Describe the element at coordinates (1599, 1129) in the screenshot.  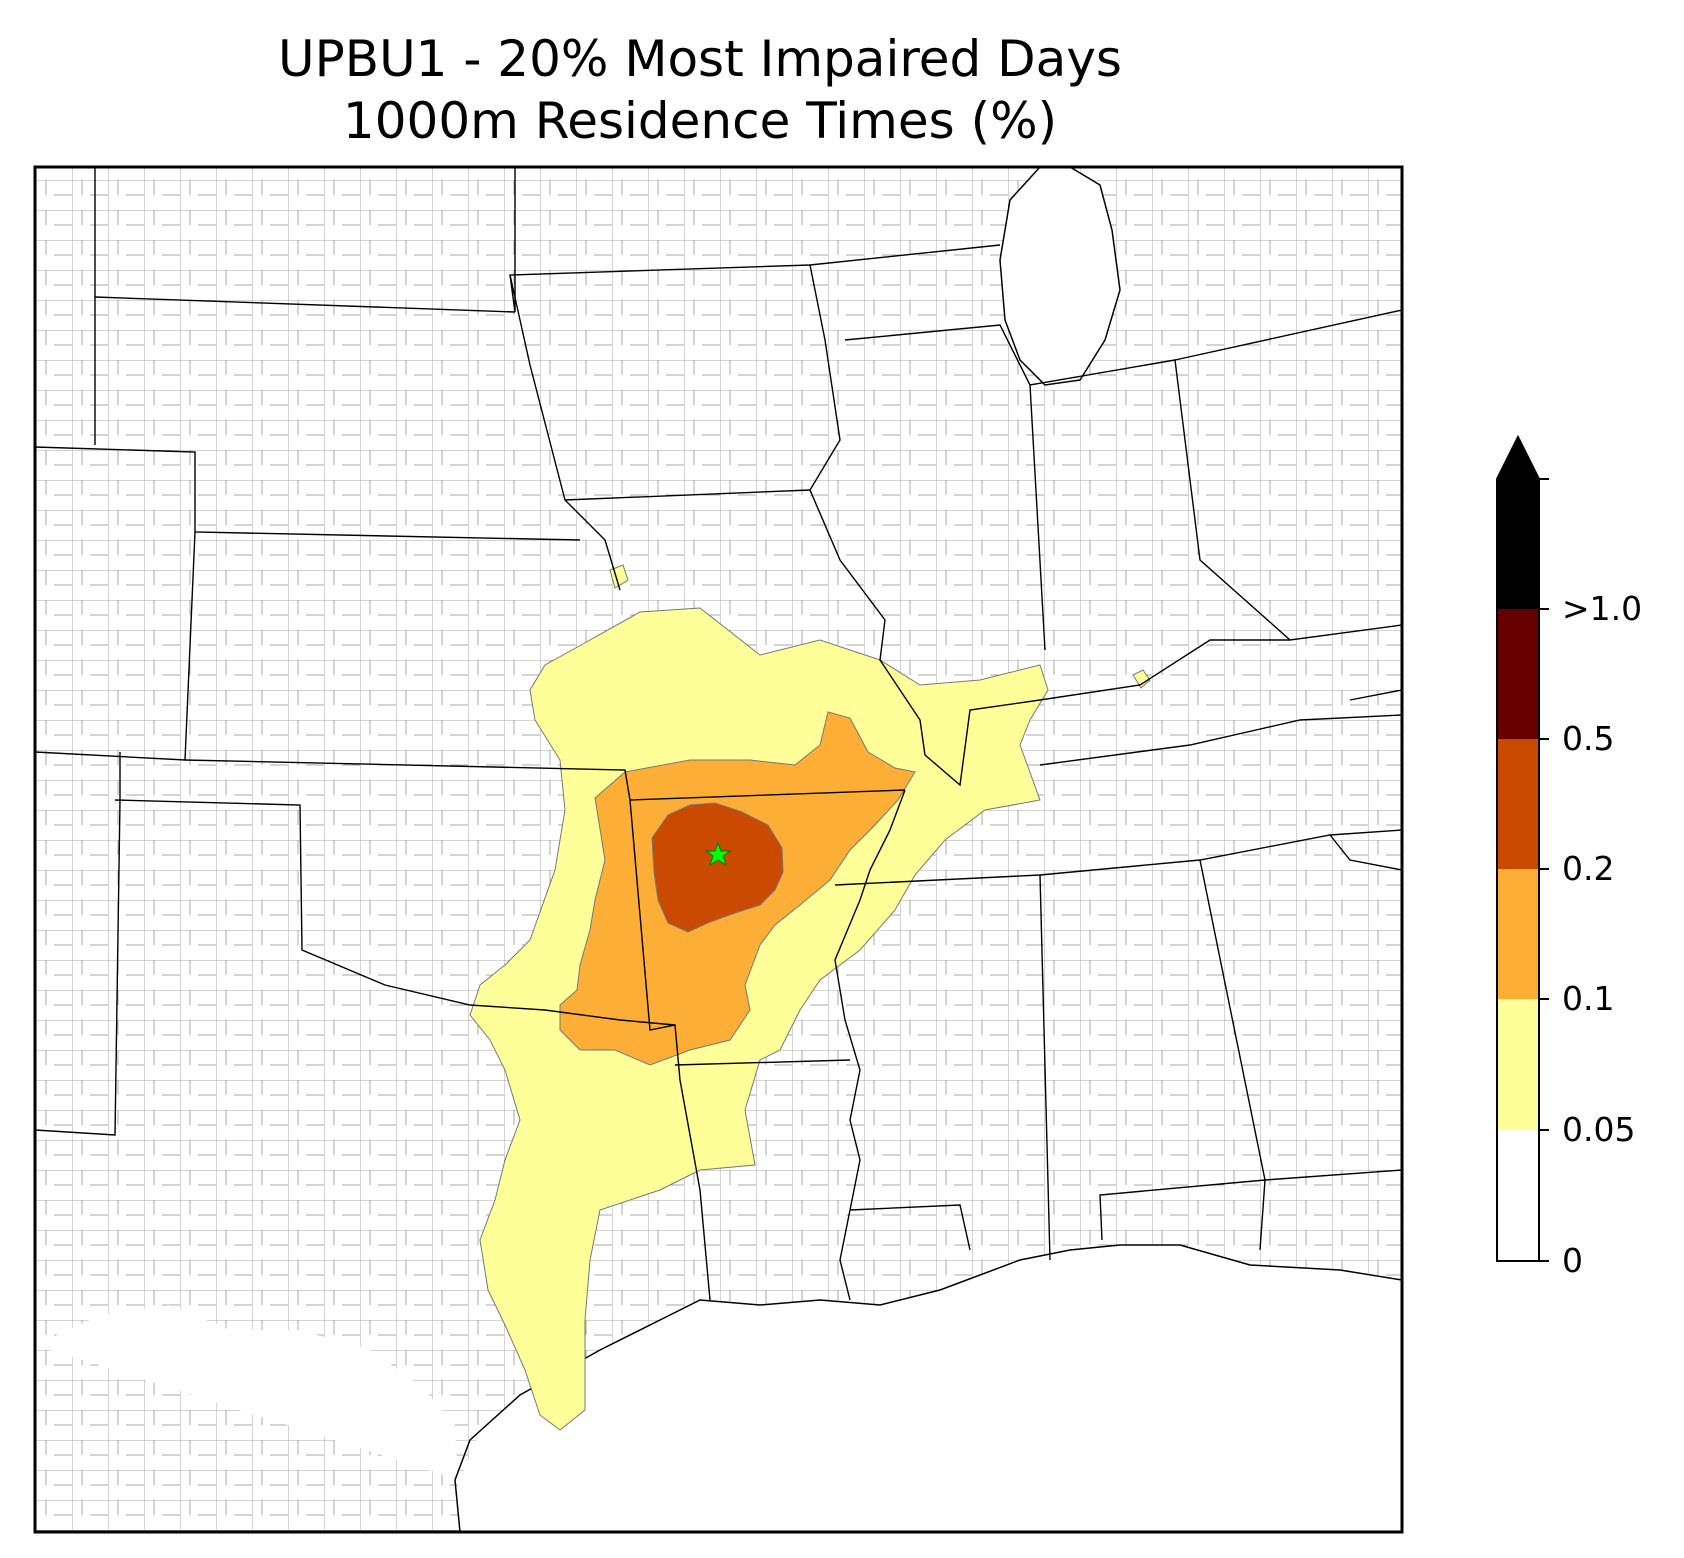
I see `colorbar-tick-label: 0.05` at that location.